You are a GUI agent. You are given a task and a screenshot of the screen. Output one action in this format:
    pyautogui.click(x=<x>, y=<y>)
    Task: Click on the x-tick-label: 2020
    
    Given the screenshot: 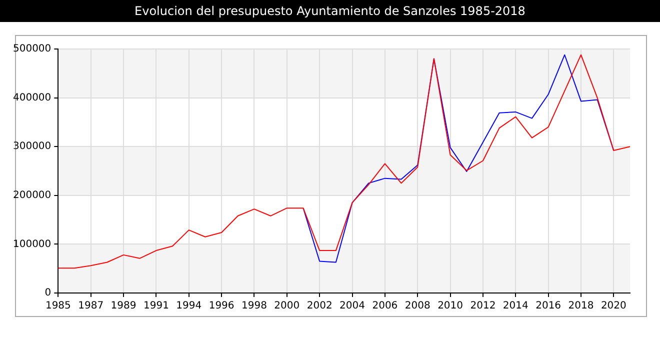 What is the action you would take?
    pyautogui.click(x=613, y=306)
    